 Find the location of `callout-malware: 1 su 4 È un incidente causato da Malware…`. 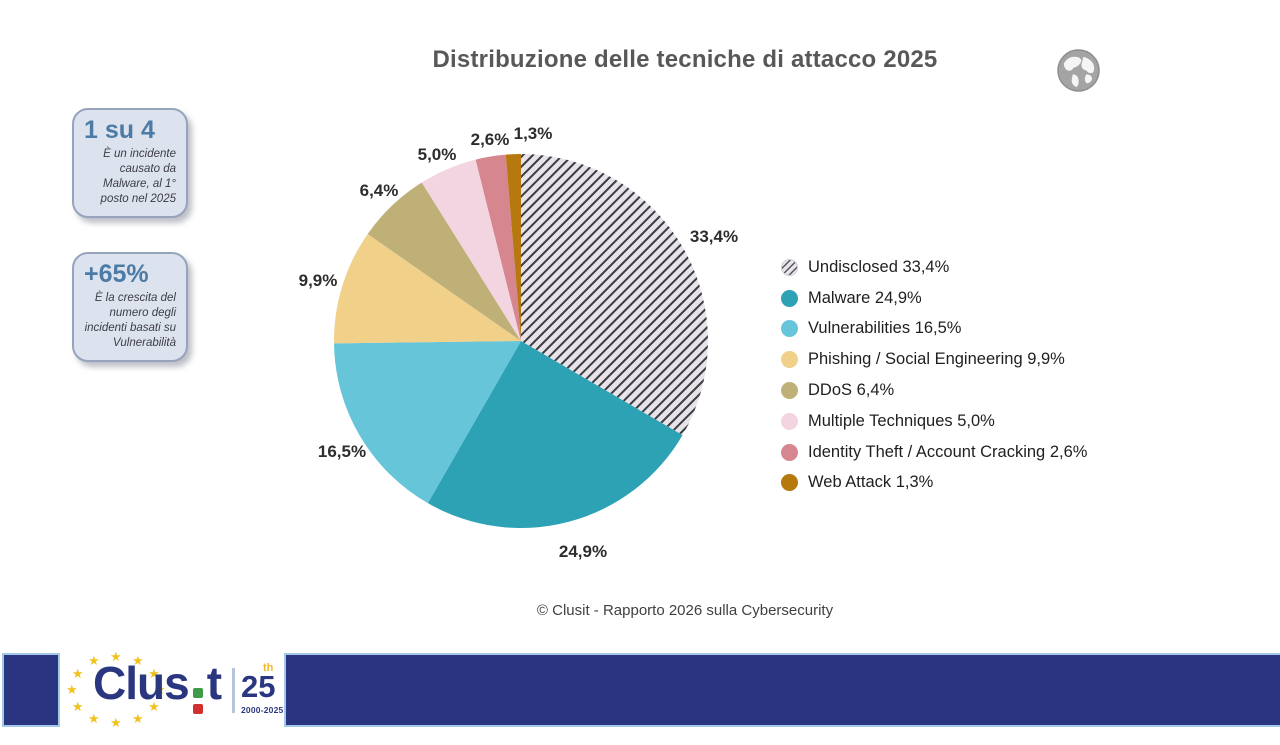

callout-malware: 1 su 4 È un incidente causato da Malware… is located at coordinates (130, 163).